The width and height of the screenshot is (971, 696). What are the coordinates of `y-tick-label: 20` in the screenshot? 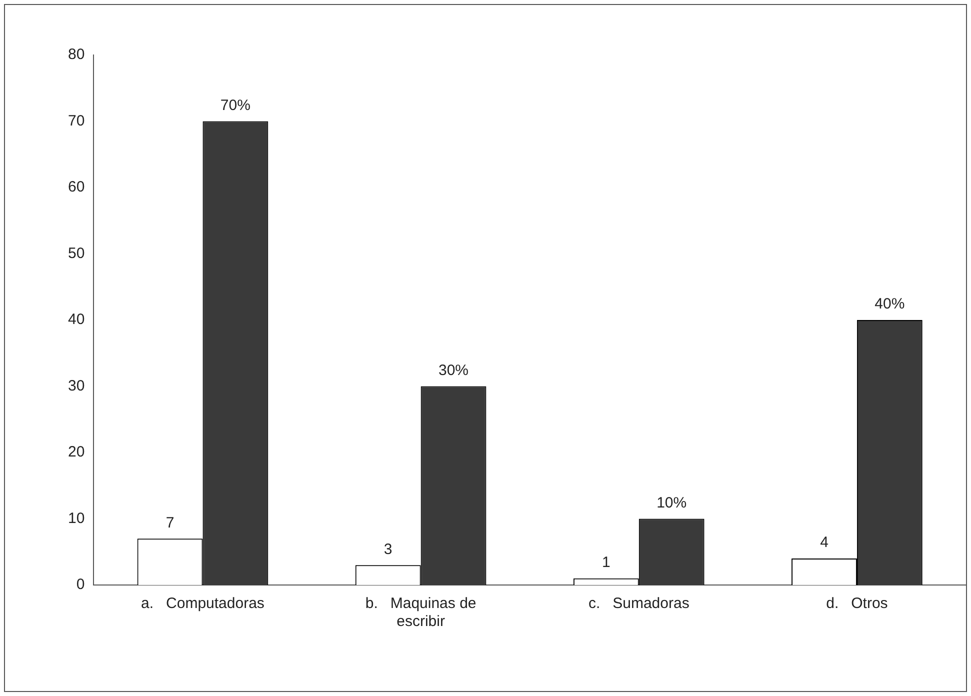 It's located at (76, 452).